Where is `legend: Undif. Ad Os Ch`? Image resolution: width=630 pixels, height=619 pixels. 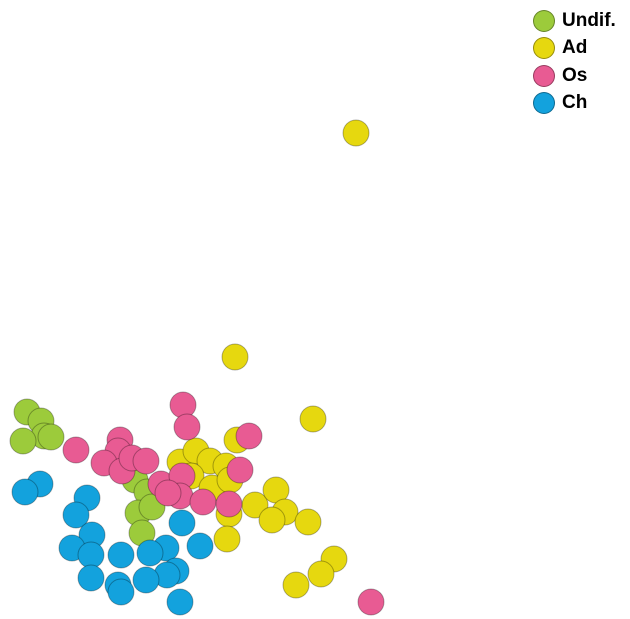
legend: Undif. Ad Os Ch is located at coordinates (574, 62).